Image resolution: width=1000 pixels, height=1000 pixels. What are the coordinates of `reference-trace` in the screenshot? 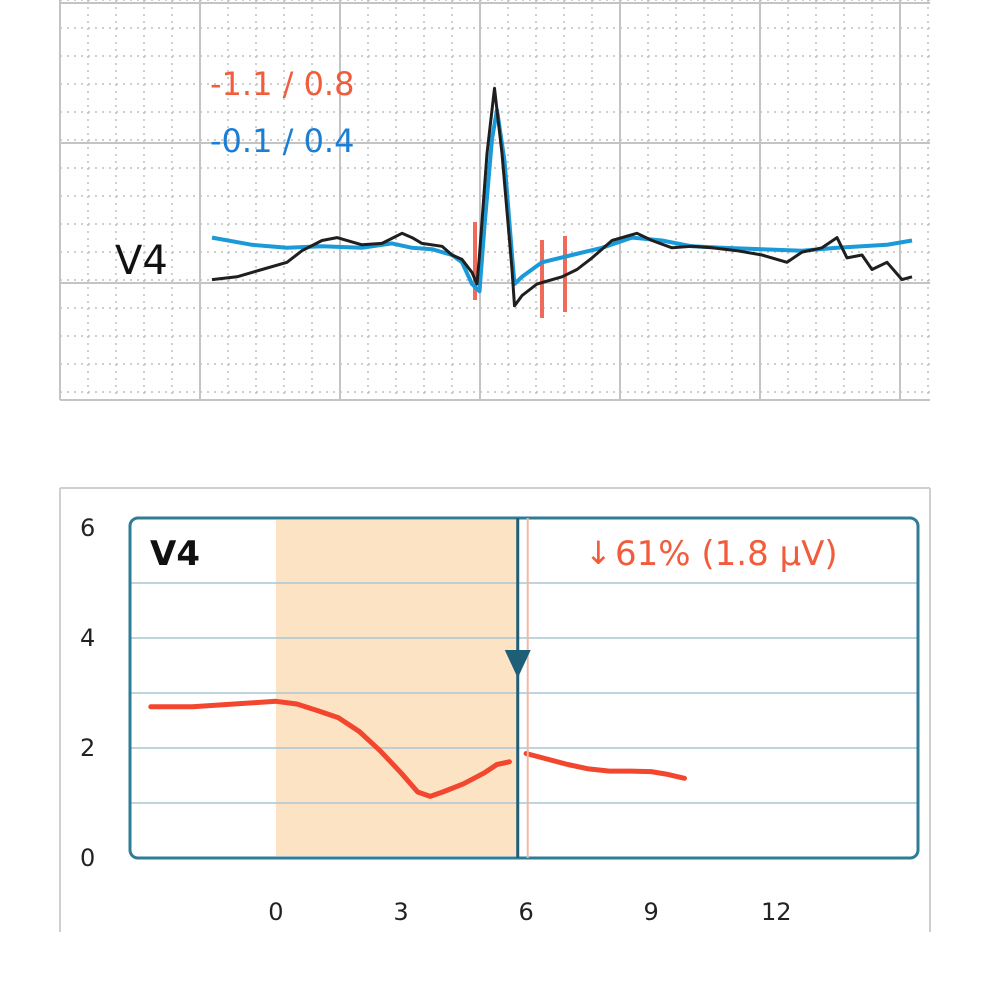 It's located at (562, 201).